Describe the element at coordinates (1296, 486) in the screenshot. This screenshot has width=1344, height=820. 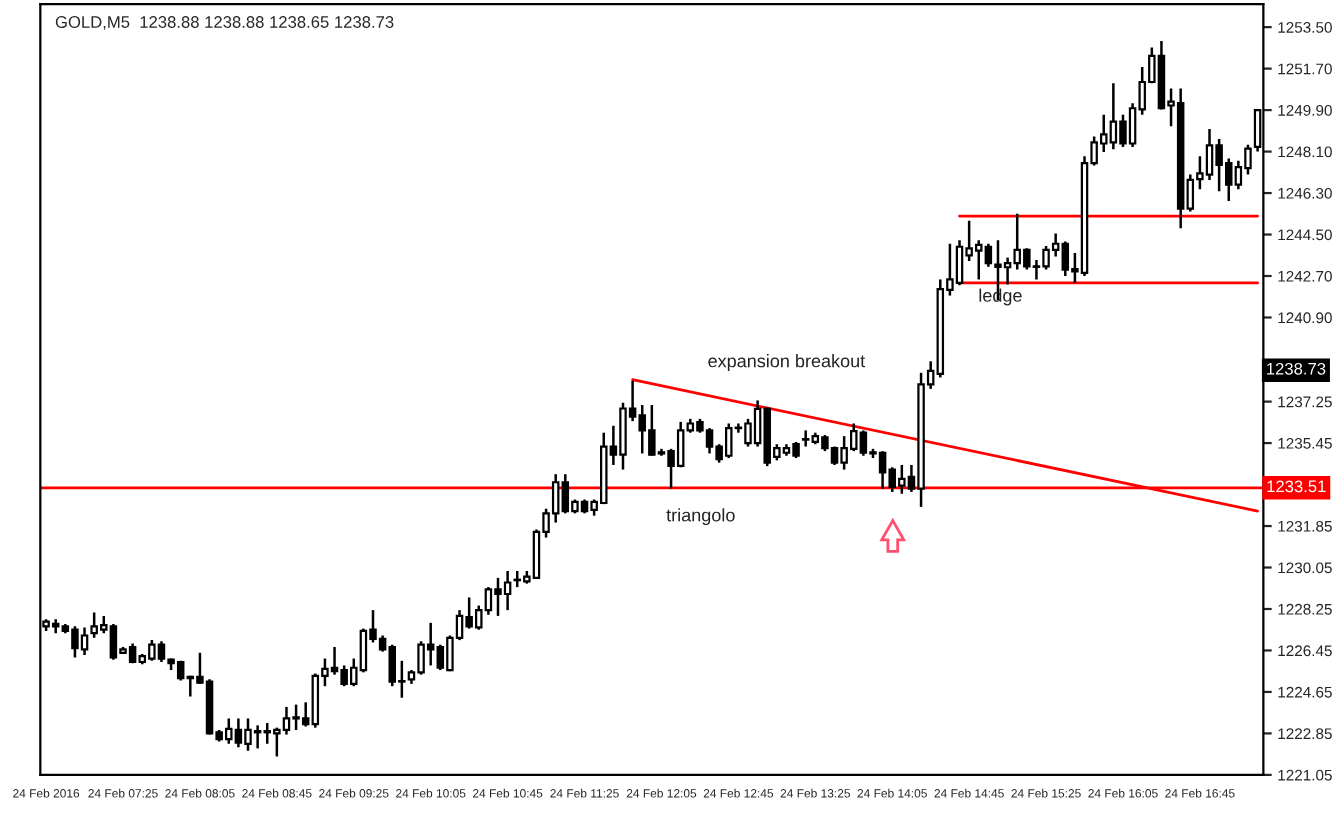
I see `ref-line-label: 1233.51` at that location.